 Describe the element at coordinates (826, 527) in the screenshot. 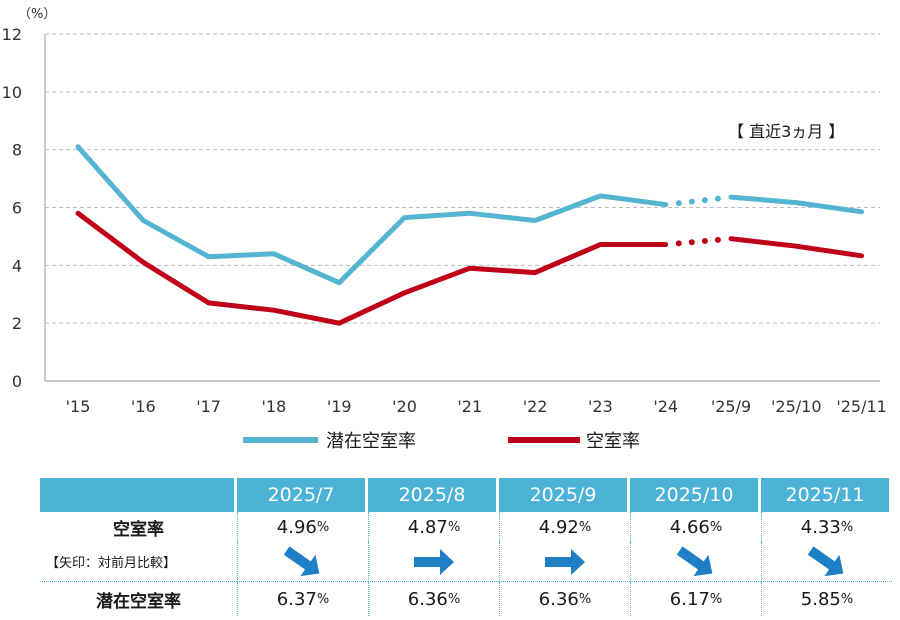

I see `vacancy-rate-cell: 4.33%` at that location.